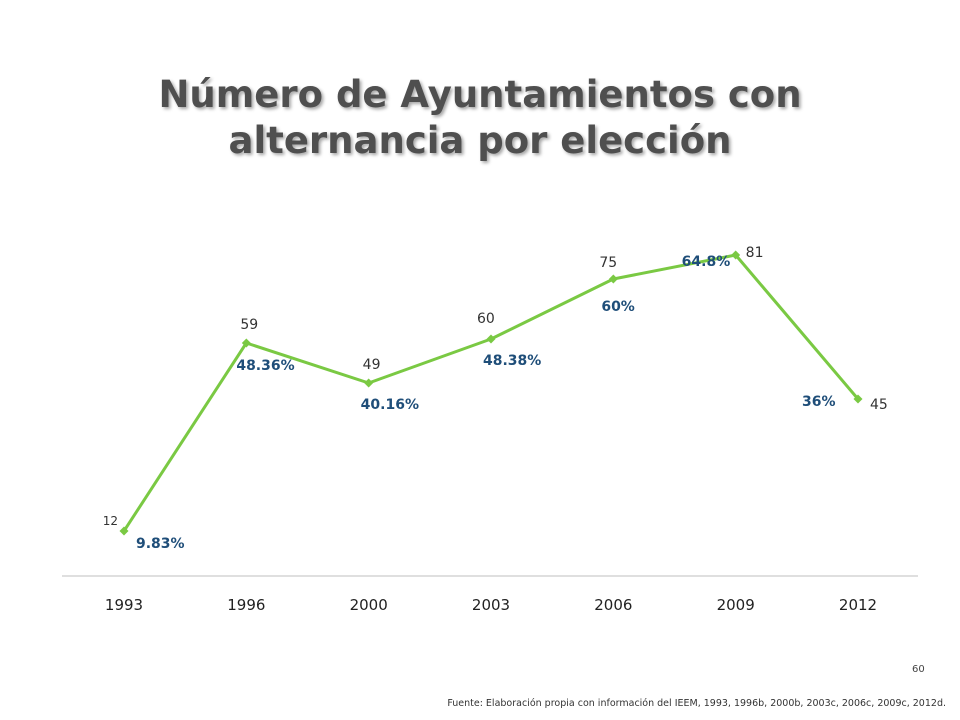 The width and height of the screenshot is (960, 720). Describe the element at coordinates (512, 361) in the screenshot. I see `percent-label-2003: 48.38%` at that location.